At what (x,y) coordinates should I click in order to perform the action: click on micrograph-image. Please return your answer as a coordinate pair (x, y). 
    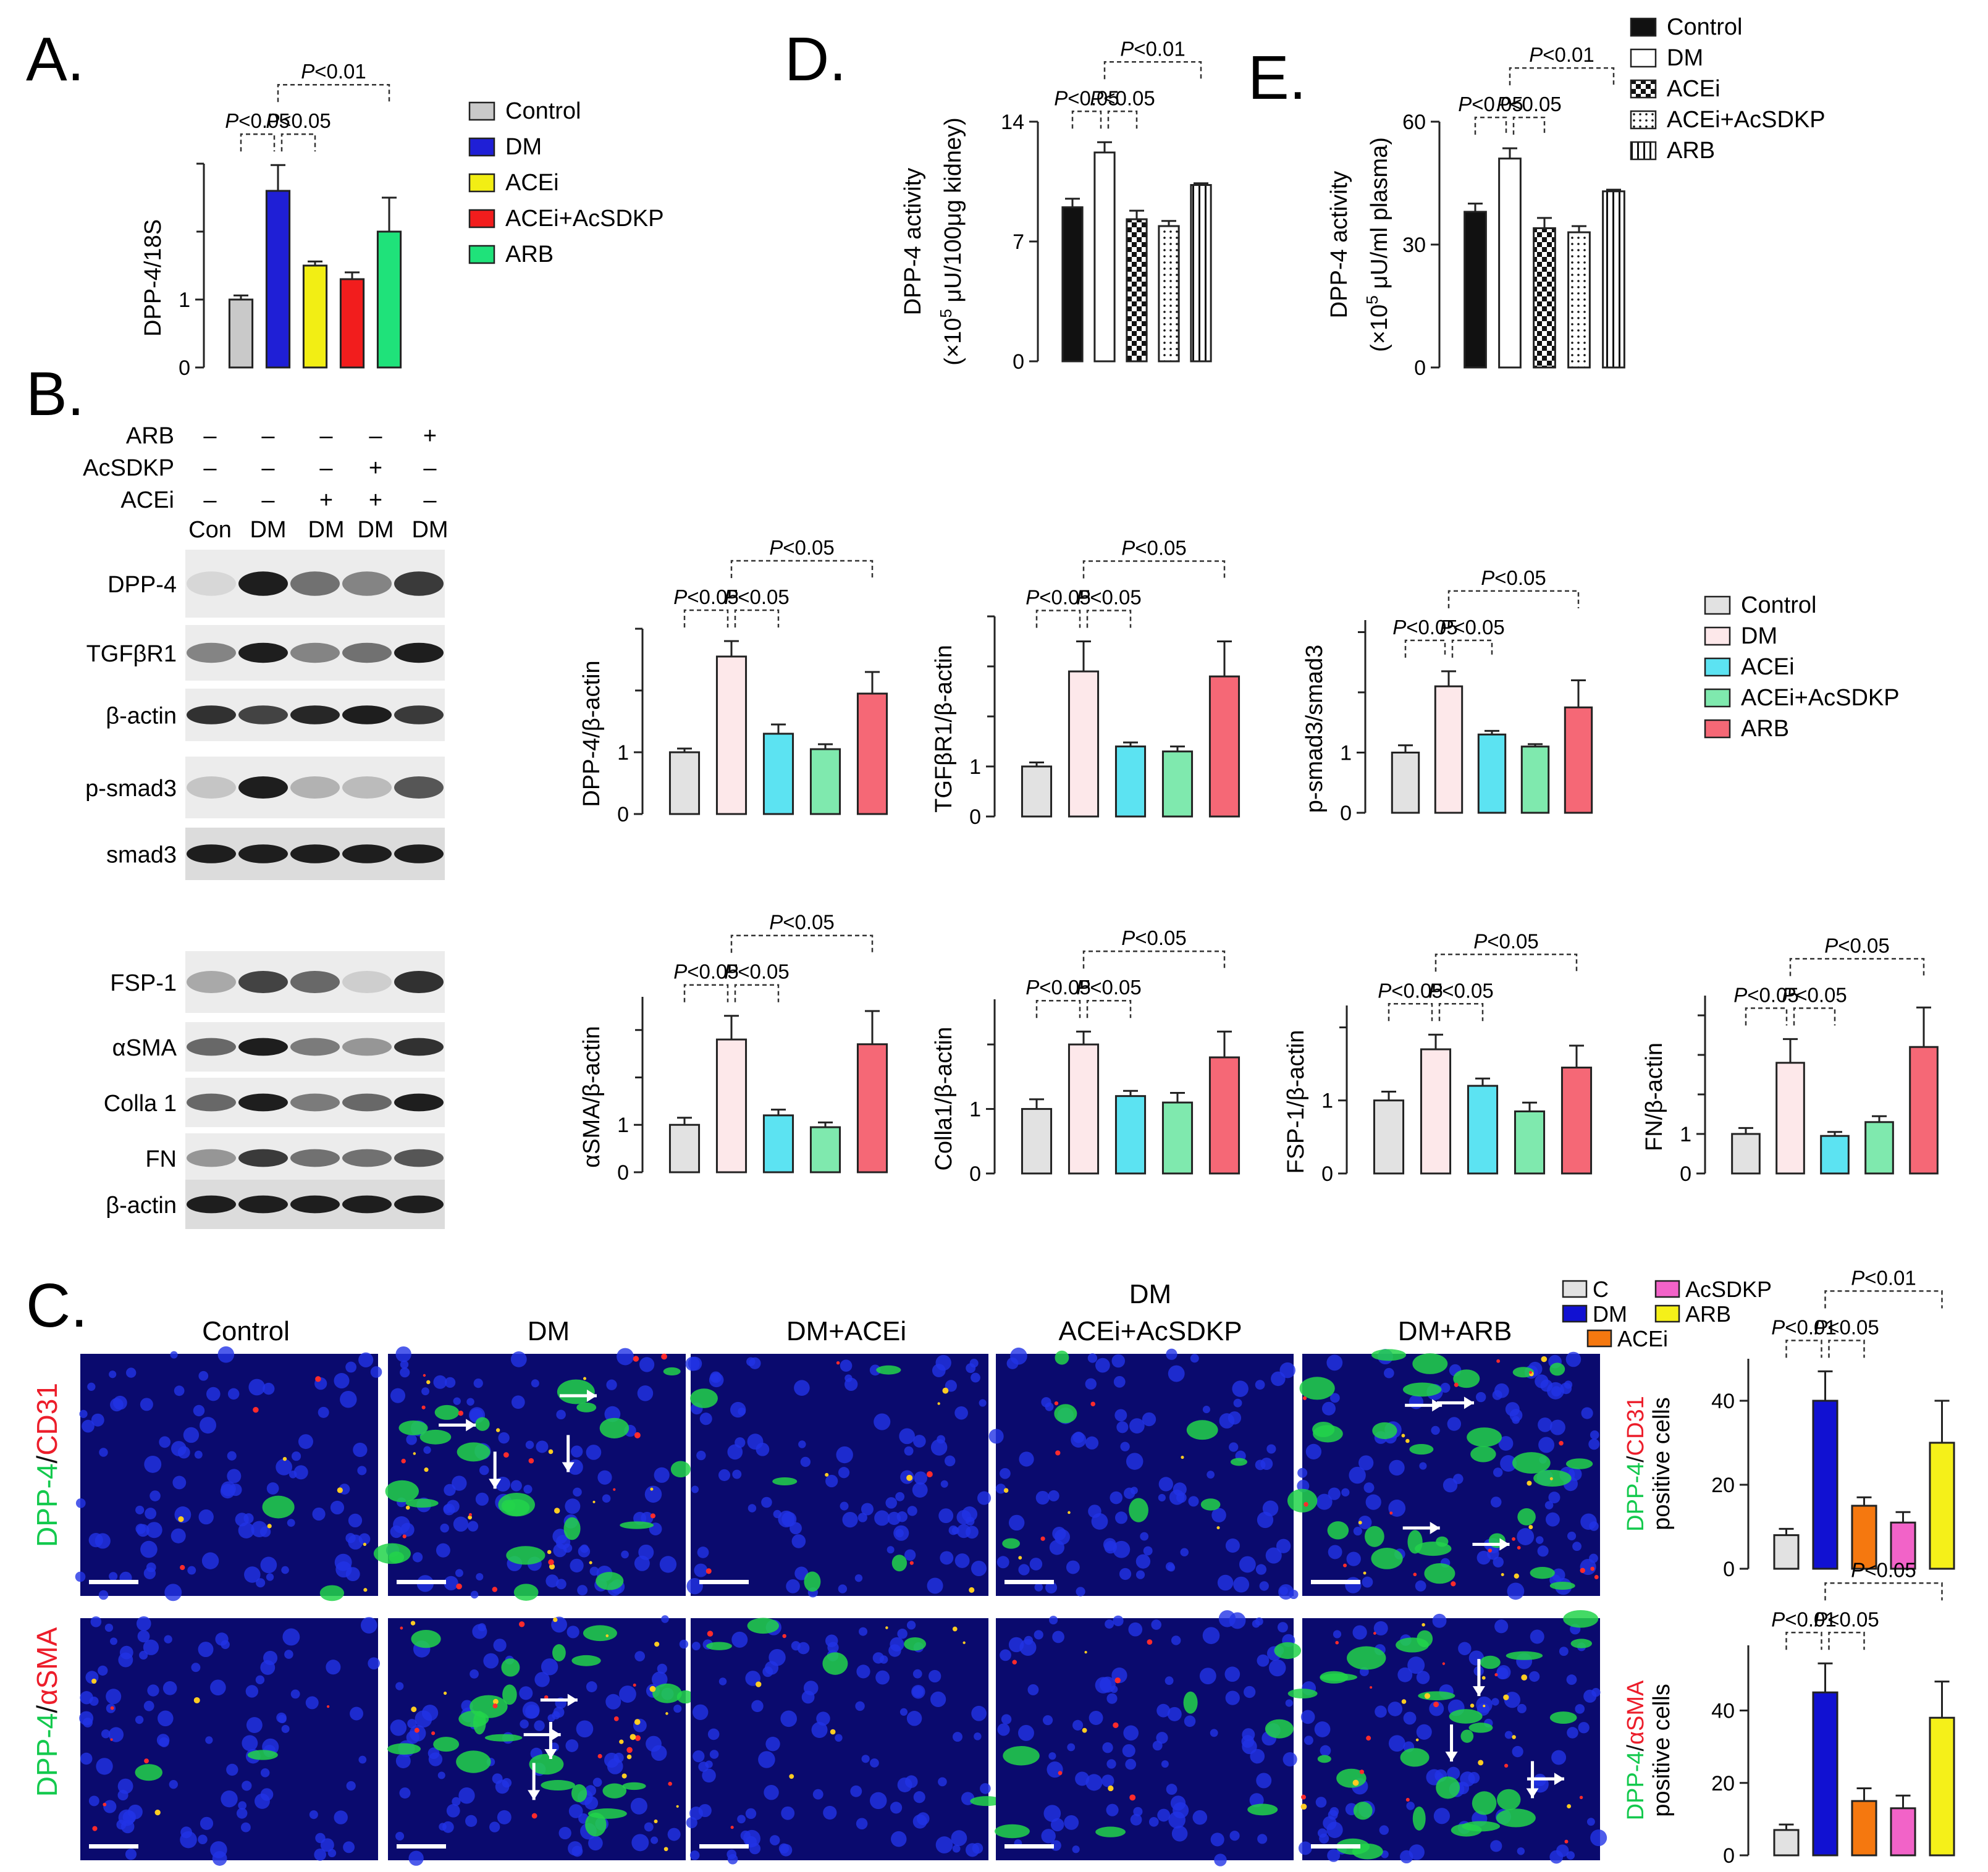
    Looking at the image, I should click on (532, 1473).